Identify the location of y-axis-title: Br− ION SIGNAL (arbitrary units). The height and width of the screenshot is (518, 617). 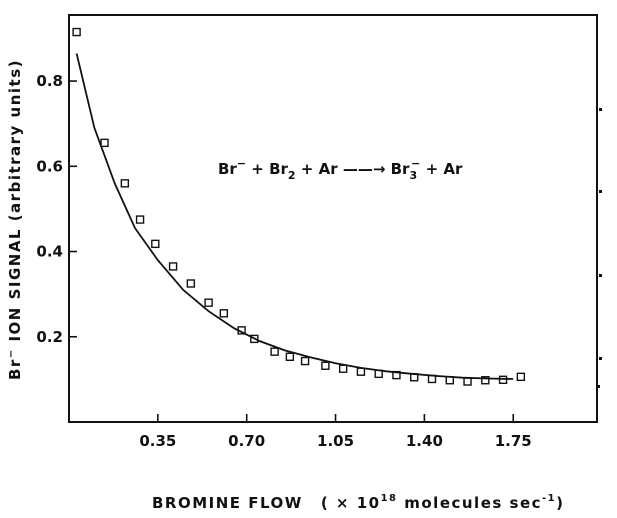
(15, 219).